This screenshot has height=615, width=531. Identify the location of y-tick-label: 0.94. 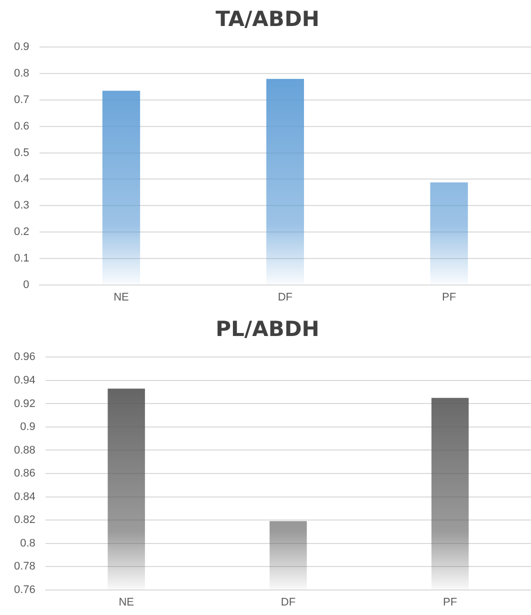
(25, 380).